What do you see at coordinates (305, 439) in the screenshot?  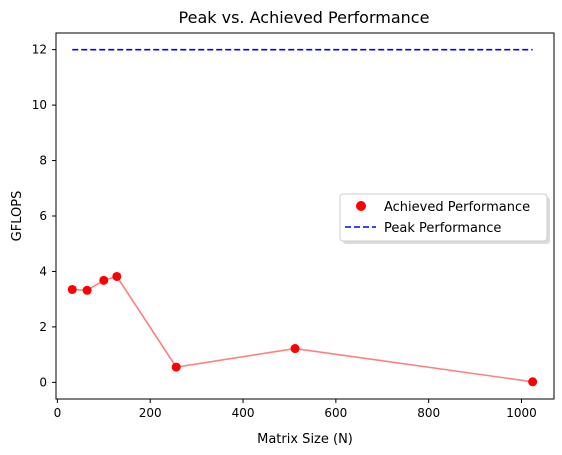 I see `x-axis-label: Matrix Size (N)` at bounding box center [305, 439].